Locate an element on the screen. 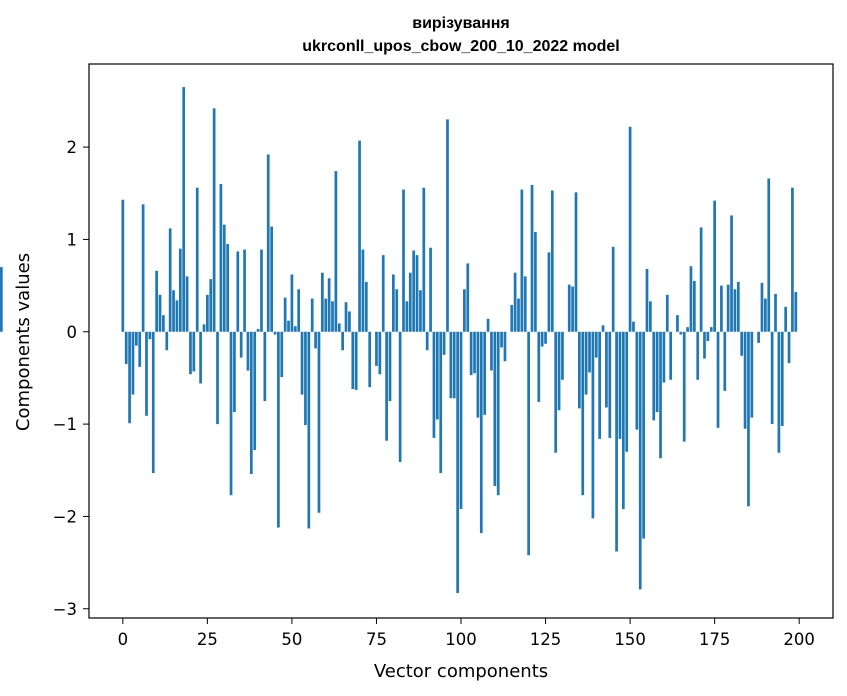 The height and width of the screenshot is (696, 847). x-axis-label: Vector components is located at coordinates (461, 671).